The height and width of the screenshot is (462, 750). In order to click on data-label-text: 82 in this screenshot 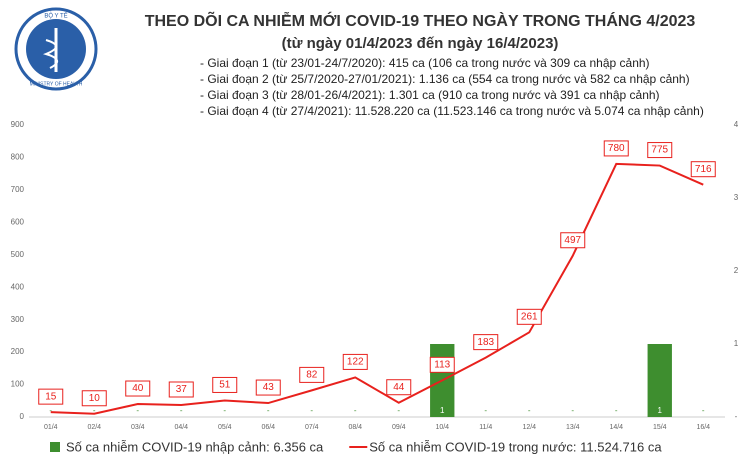, I will do `click(312, 375)`.